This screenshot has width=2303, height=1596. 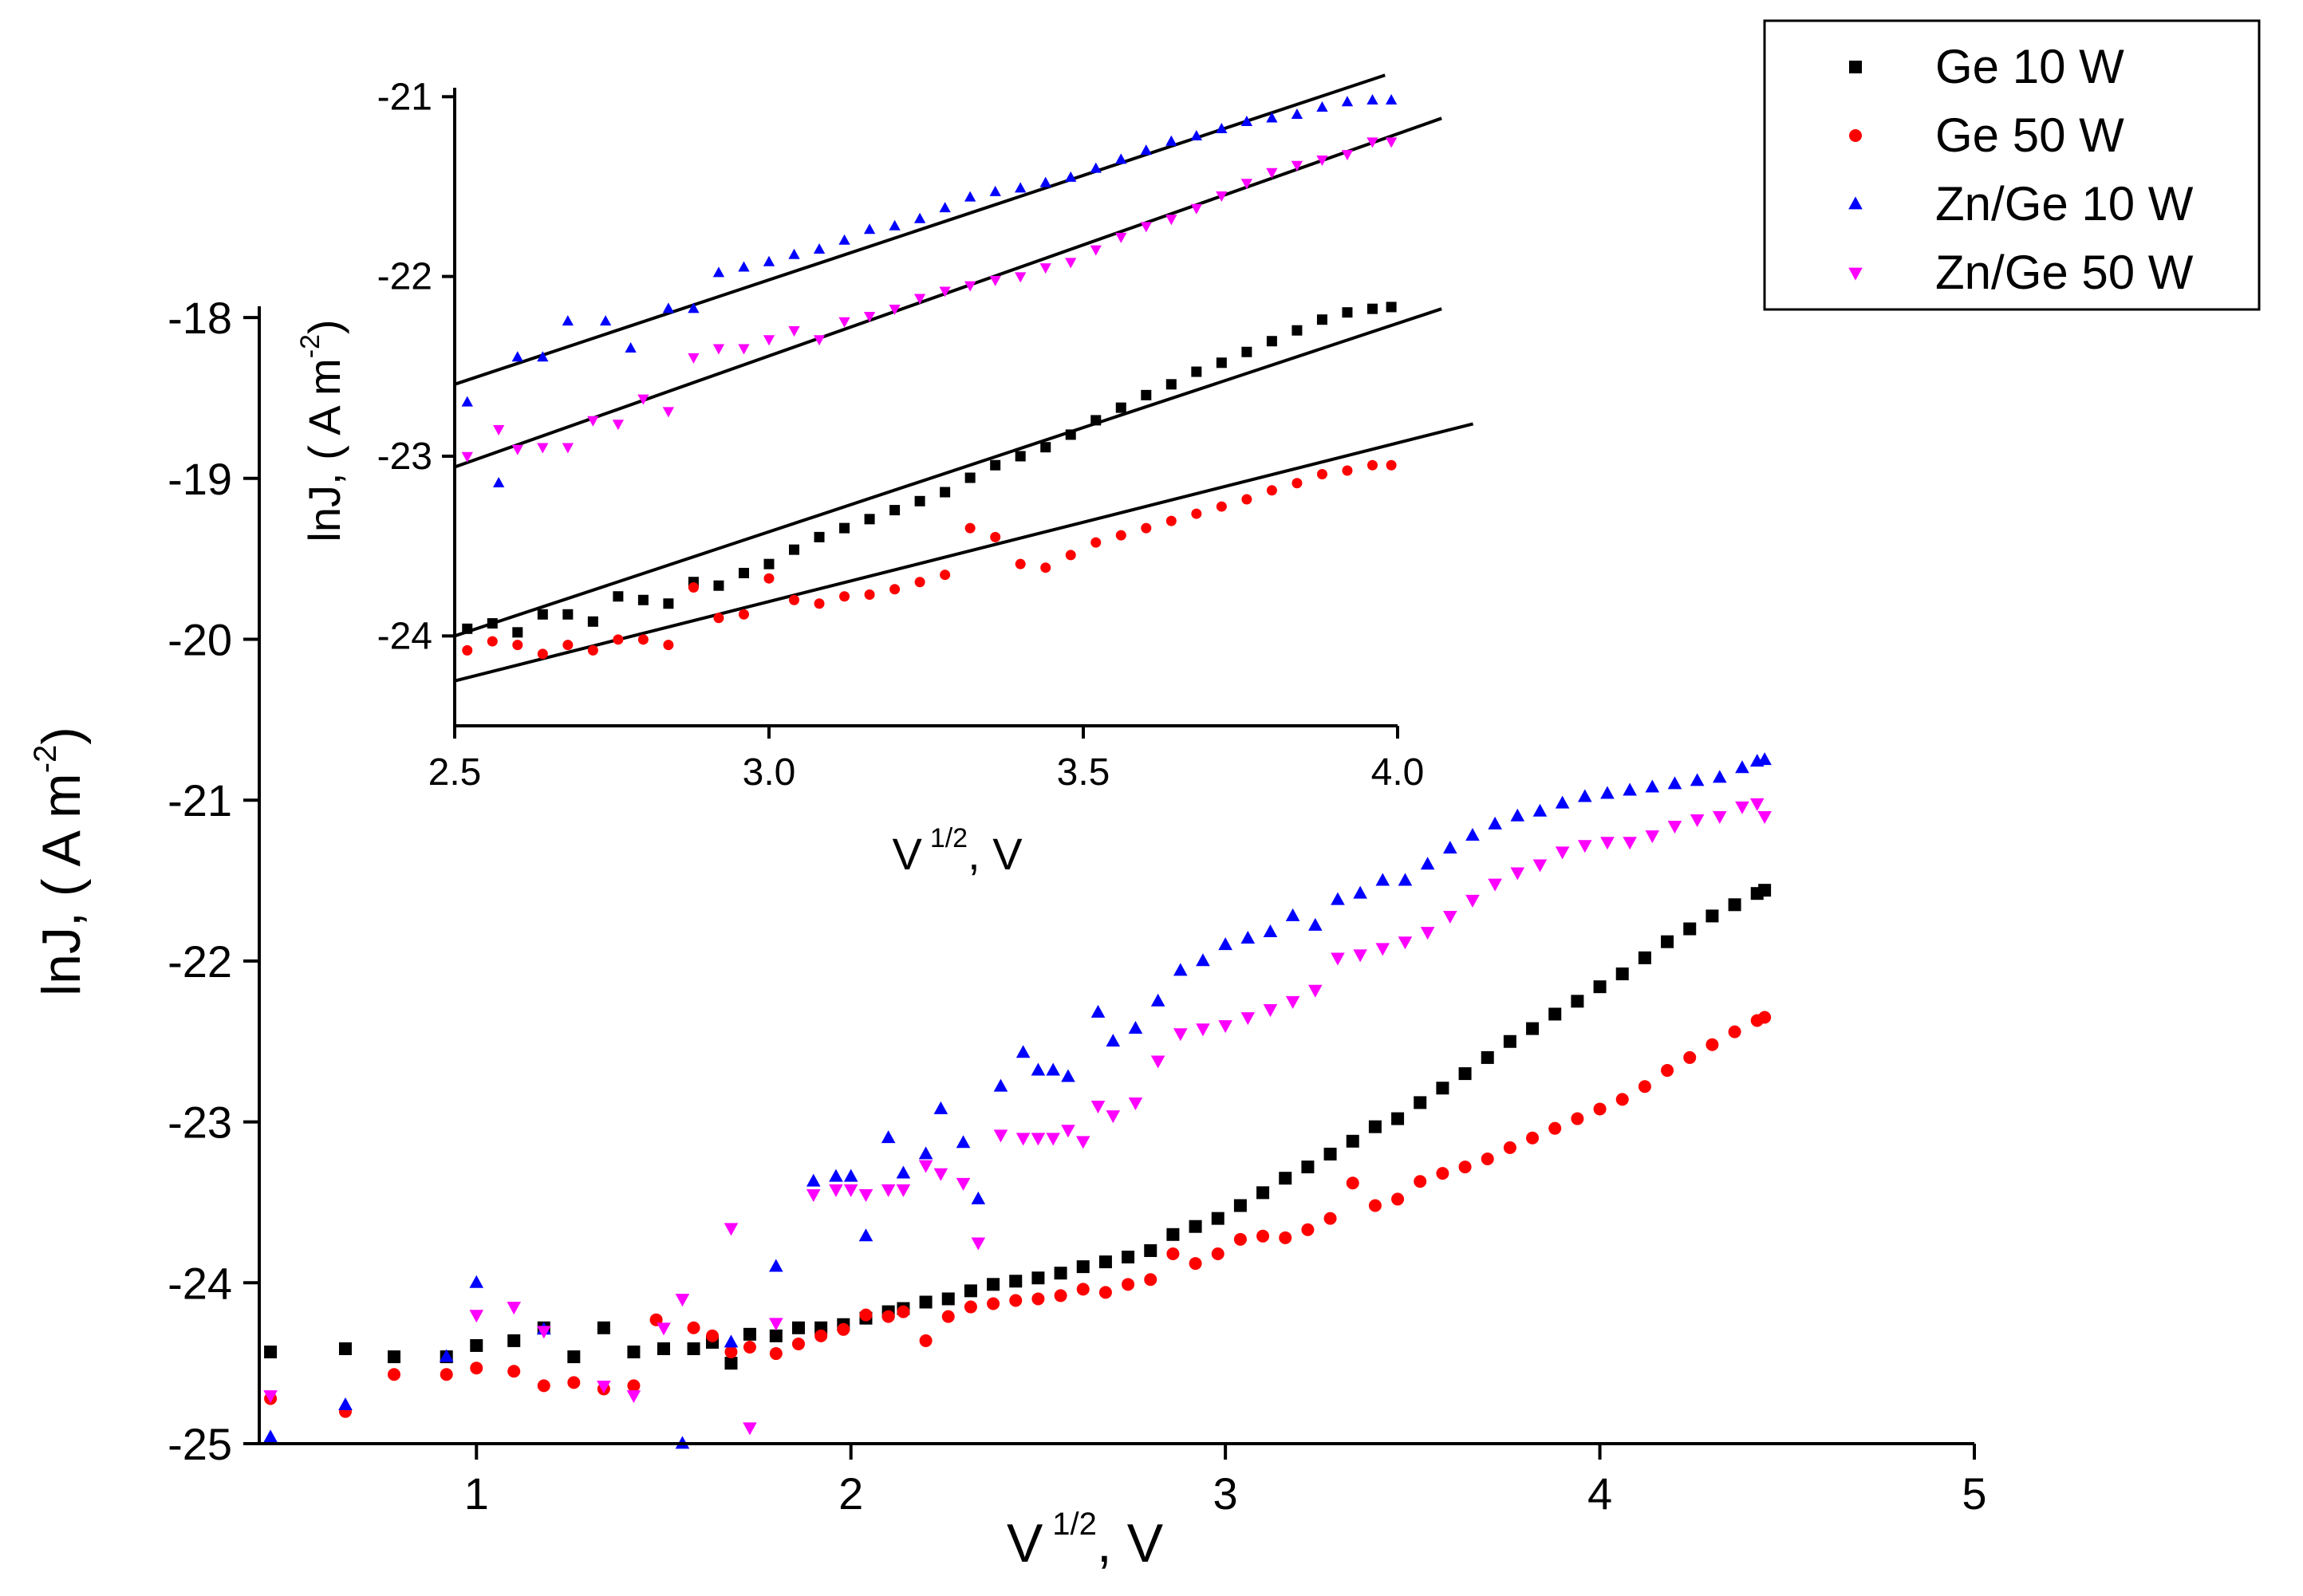 I want to click on legend-label: Ge 10 W, so click(x=2029, y=66).